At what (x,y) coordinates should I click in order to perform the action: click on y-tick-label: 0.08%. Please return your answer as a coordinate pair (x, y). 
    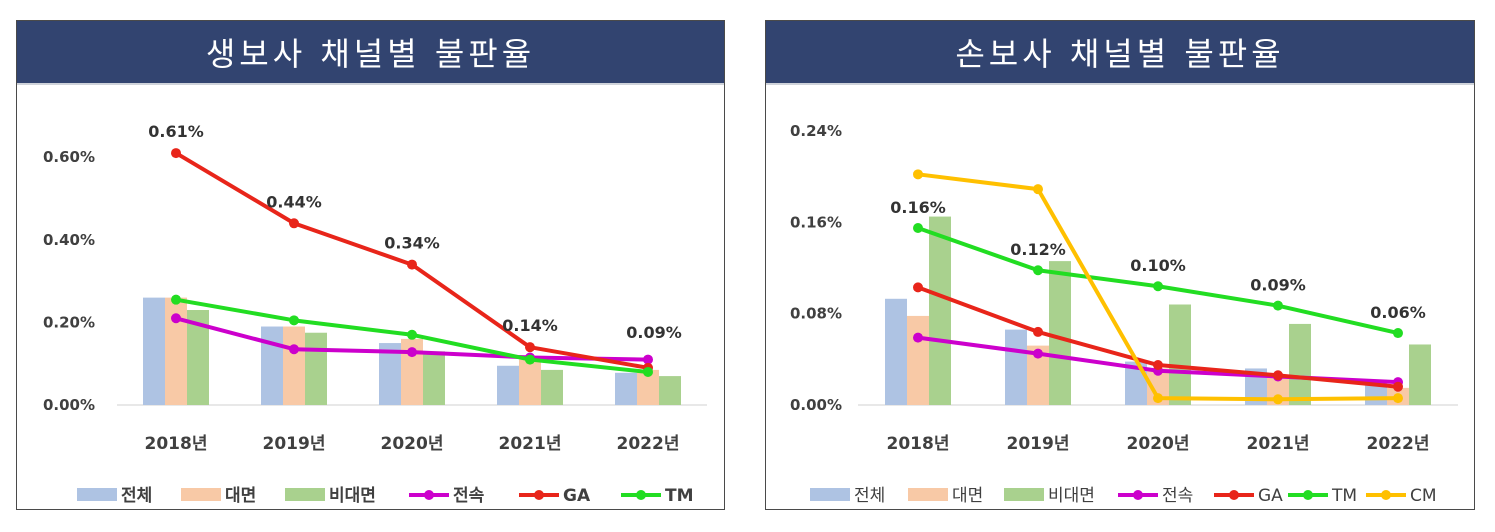
    Looking at the image, I should click on (816, 314).